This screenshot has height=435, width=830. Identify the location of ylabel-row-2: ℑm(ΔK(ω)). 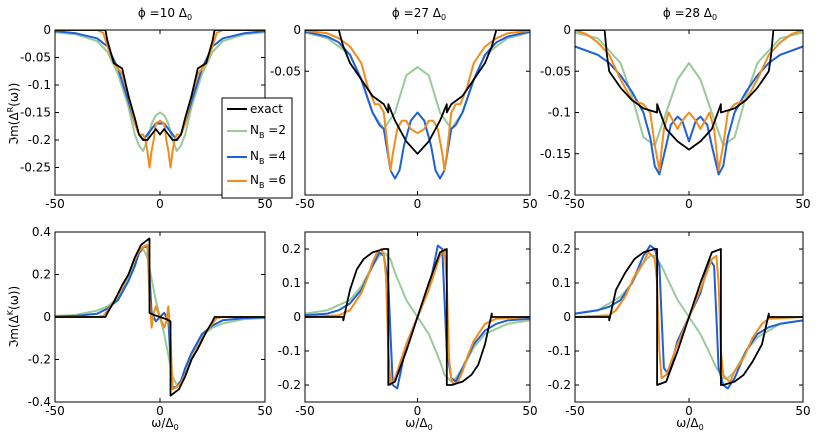
(13, 317).